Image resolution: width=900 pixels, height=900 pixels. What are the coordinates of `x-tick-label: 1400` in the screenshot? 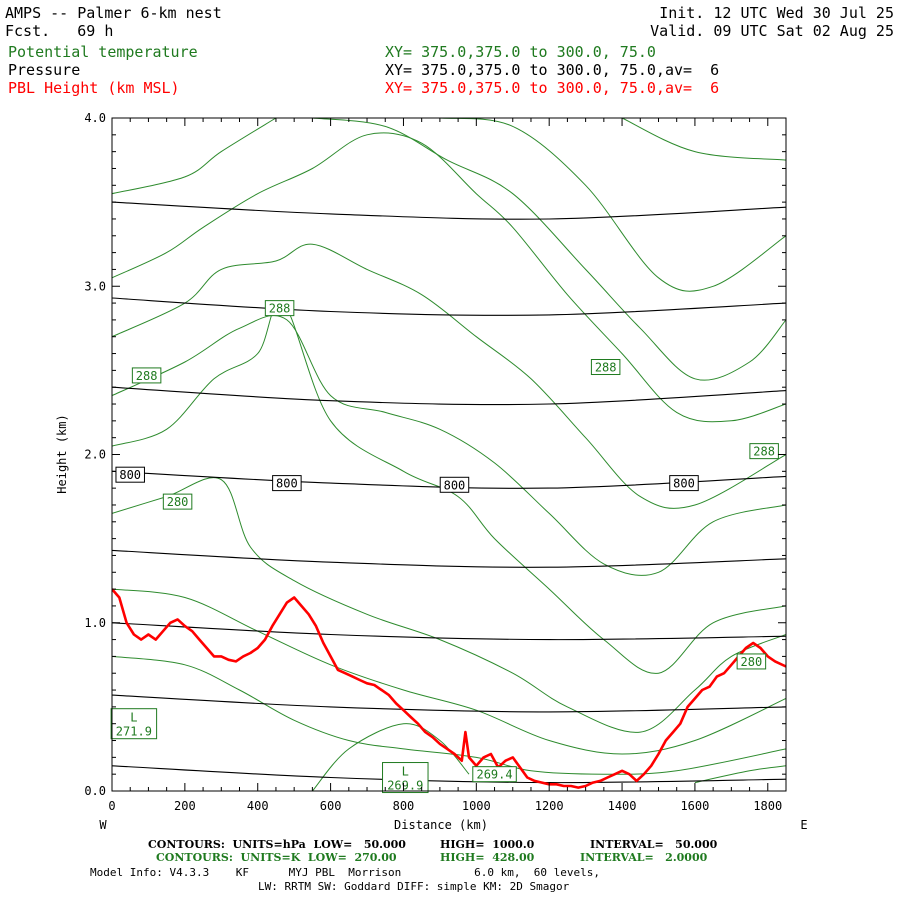 It's located at (622, 806).